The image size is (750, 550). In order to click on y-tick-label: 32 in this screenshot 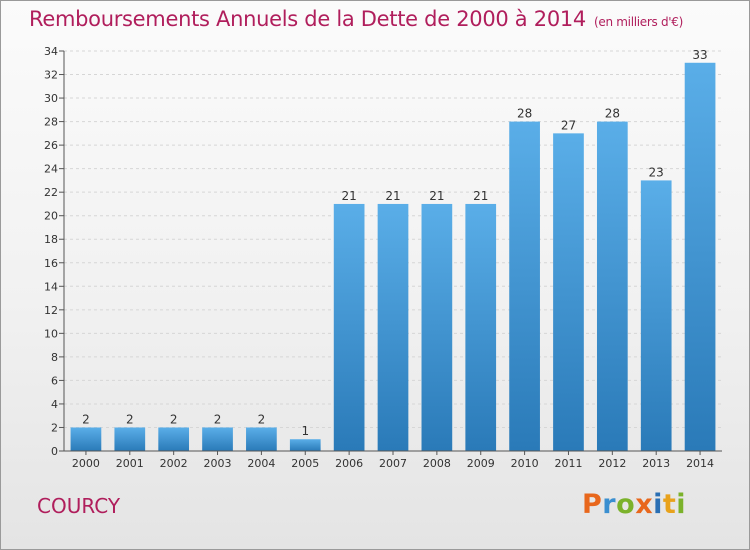, I will do `click(51, 75)`.